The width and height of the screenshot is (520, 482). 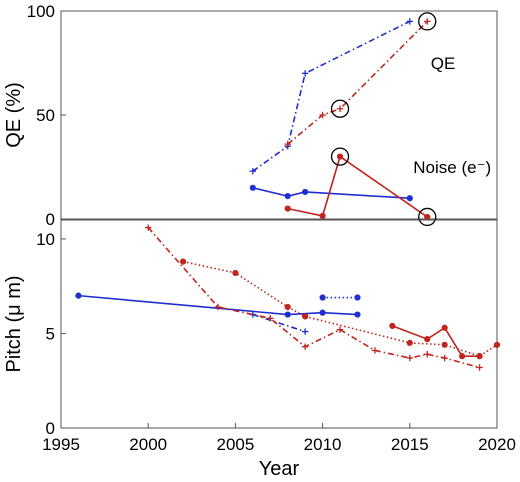 I want to click on x-tick-label: 1995, so click(x=61, y=444).